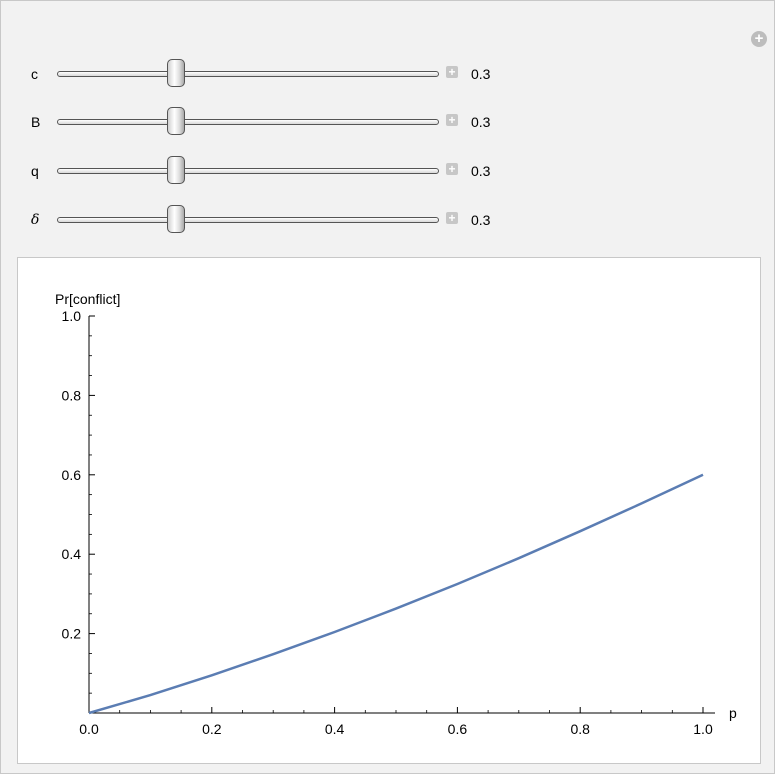 The image size is (775, 774). Describe the element at coordinates (733, 713) in the screenshot. I see `x-axis-label: p` at that location.